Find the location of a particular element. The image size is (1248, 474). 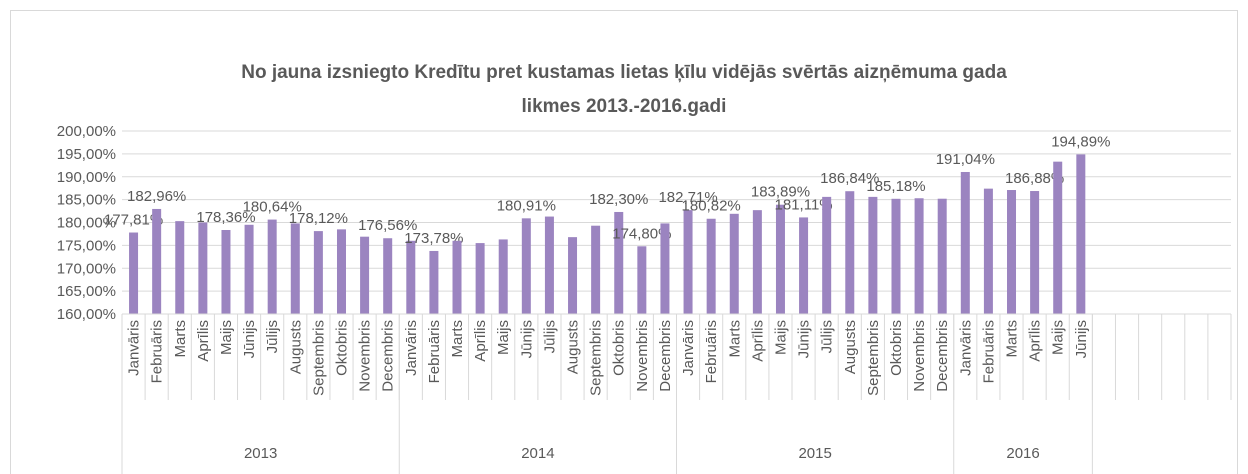

data-label: 181,11% is located at coordinates (804, 204).